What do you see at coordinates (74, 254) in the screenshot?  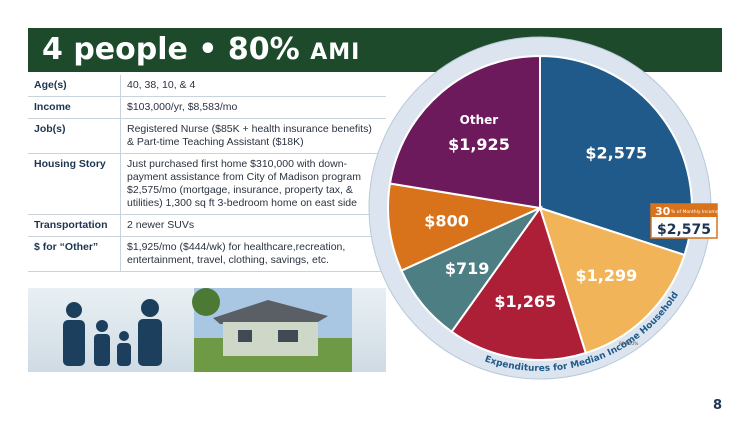 I see `row-label: $ for “Other”` at bounding box center [74, 254].